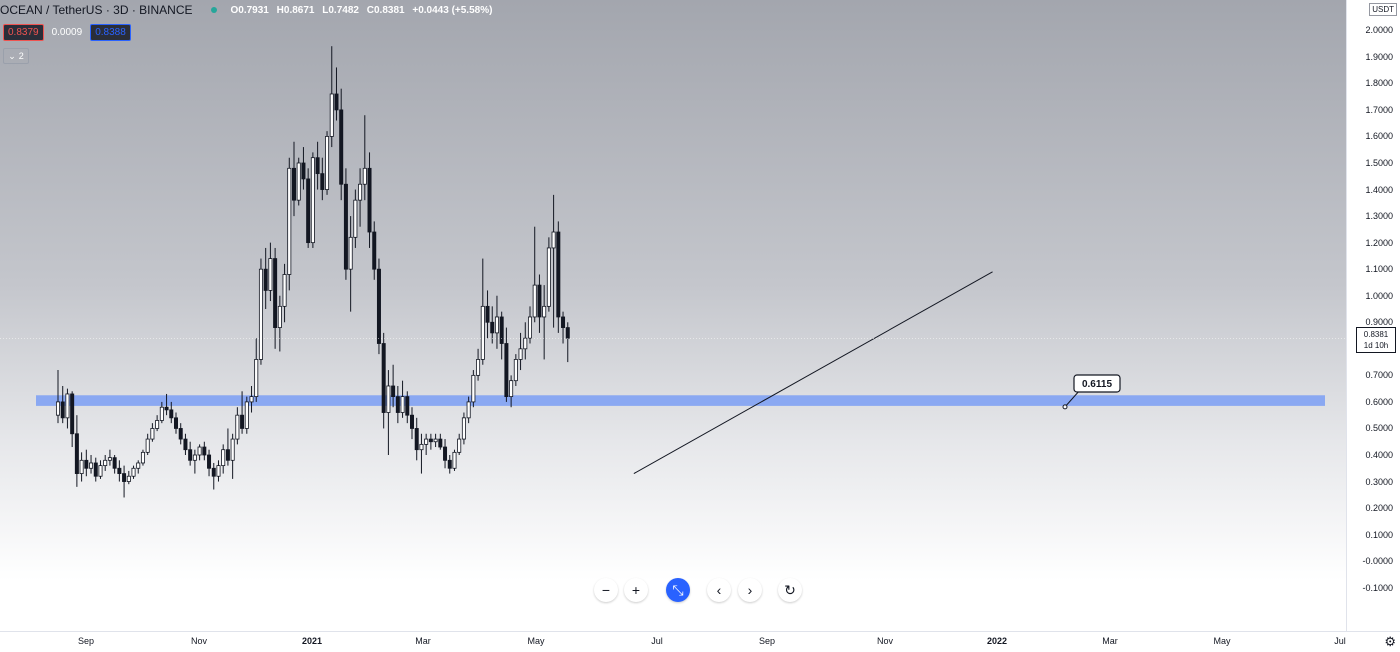  I want to click on symbol-title: OCEAN / TetherUS · 3D · BINANCE, so click(96, 10).